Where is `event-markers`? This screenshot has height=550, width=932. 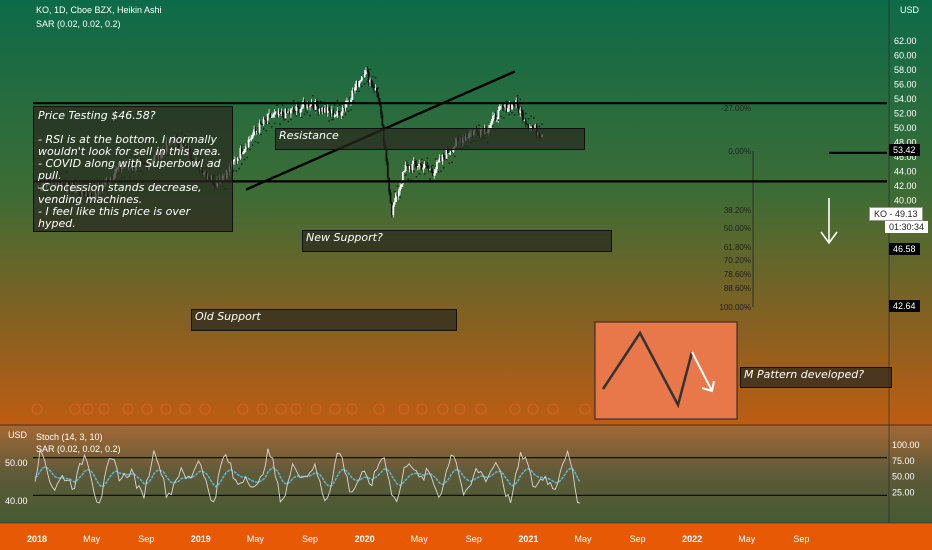 event-markers is located at coordinates (311, 409).